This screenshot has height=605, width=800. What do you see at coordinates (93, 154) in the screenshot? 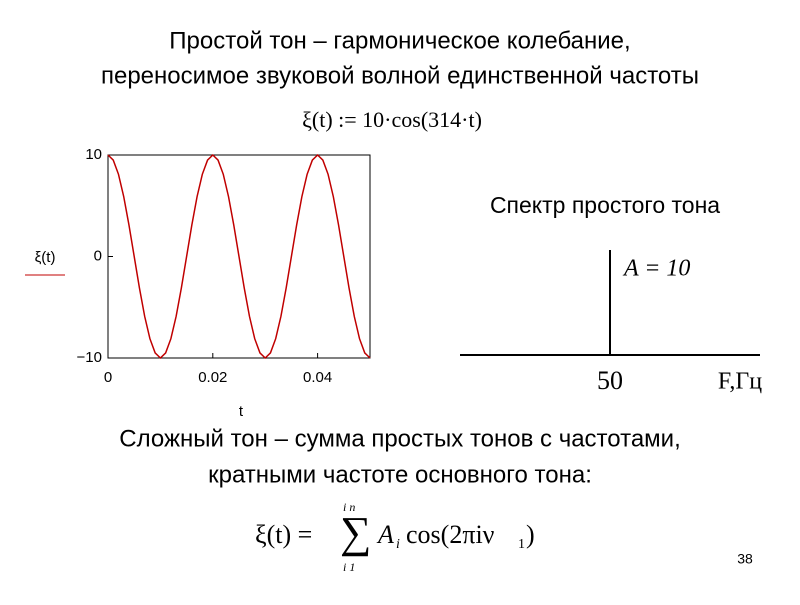
I see `y-tick-label: 10` at bounding box center [93, 154].